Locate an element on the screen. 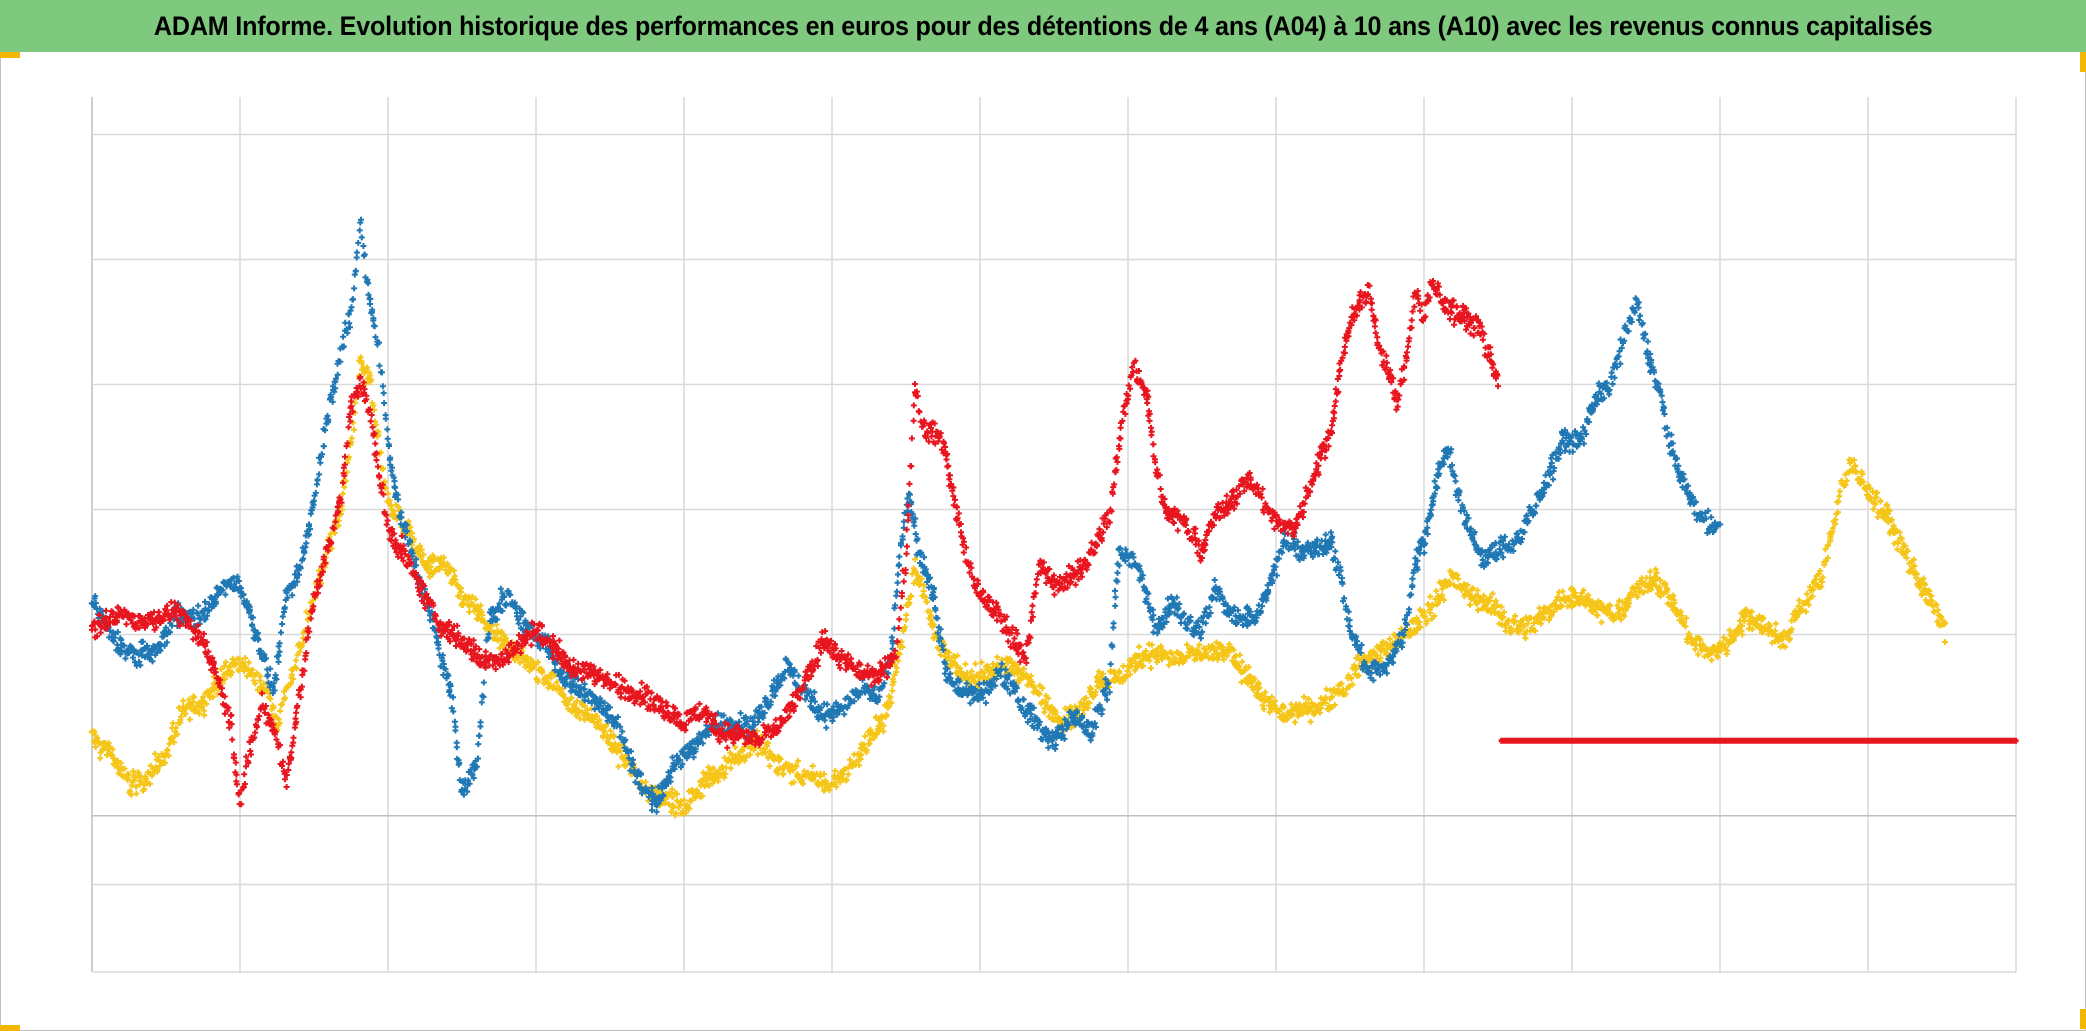  corner-accent-tl is located at coordinates (10, 55).